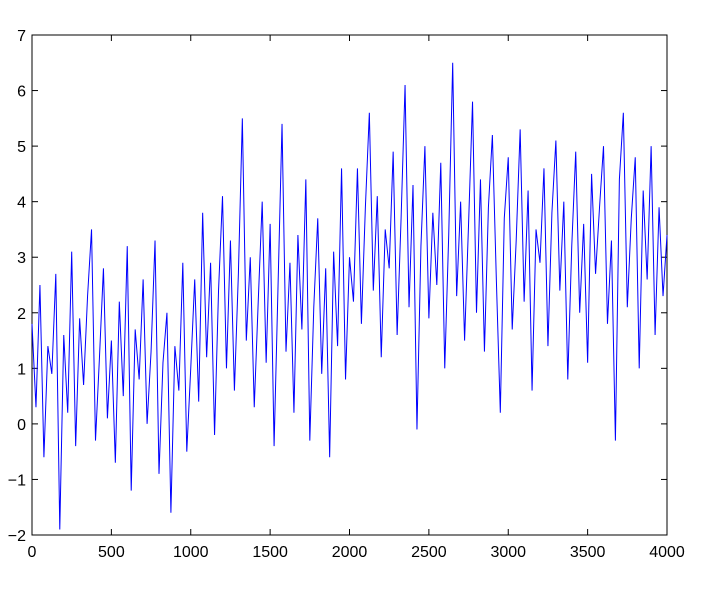 This screenshot has height=589, width=707. I want to click on y-tick-label: 1, so click(21, 369).